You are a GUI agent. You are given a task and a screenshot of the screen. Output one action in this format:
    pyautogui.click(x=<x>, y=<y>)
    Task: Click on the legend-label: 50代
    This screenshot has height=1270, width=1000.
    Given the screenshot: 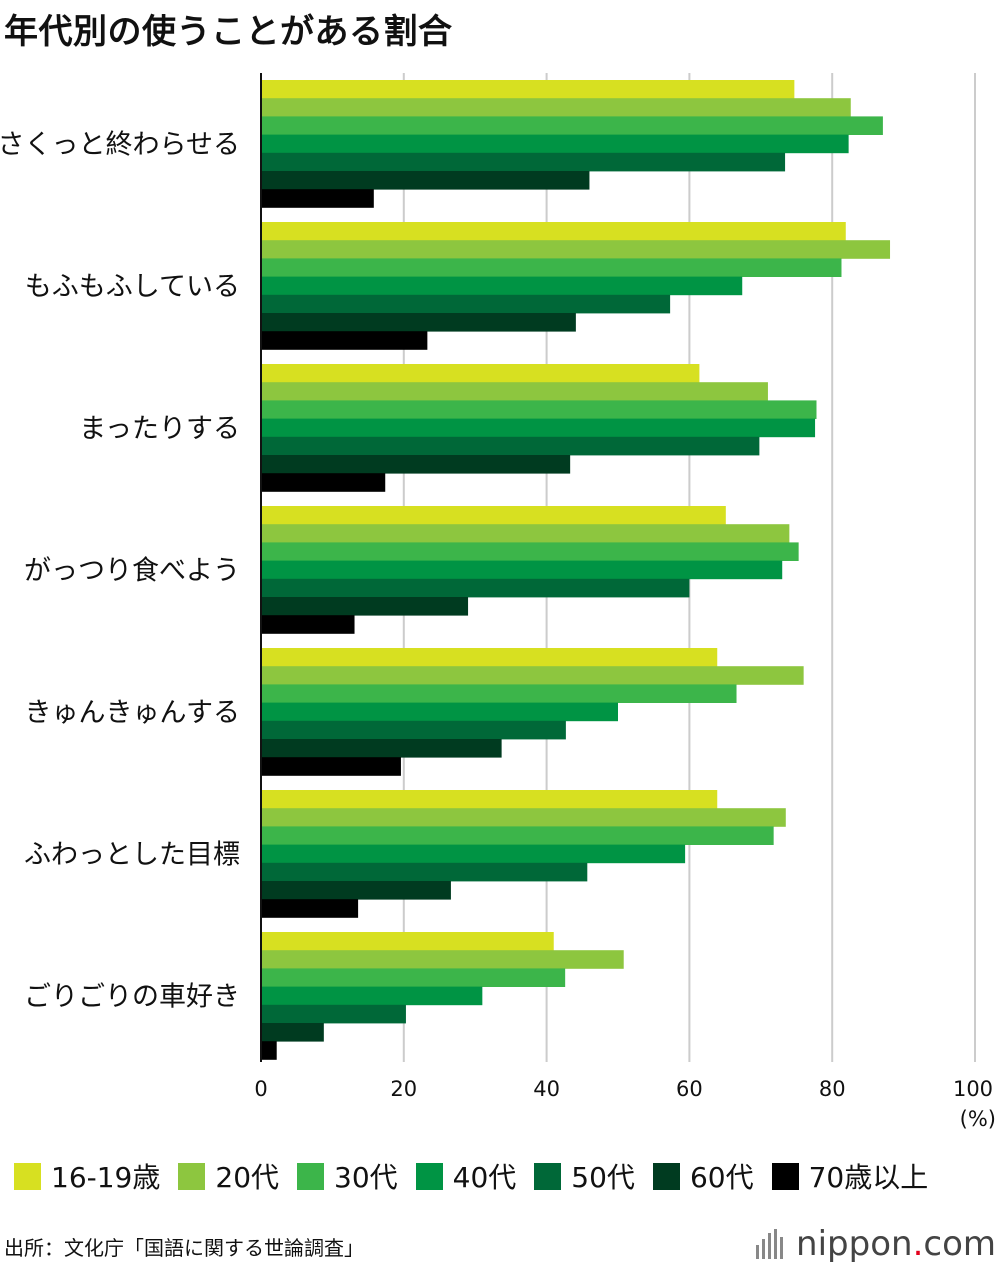 What is the action you would take?
    pyautogui.click(x=603, y=1177)
    